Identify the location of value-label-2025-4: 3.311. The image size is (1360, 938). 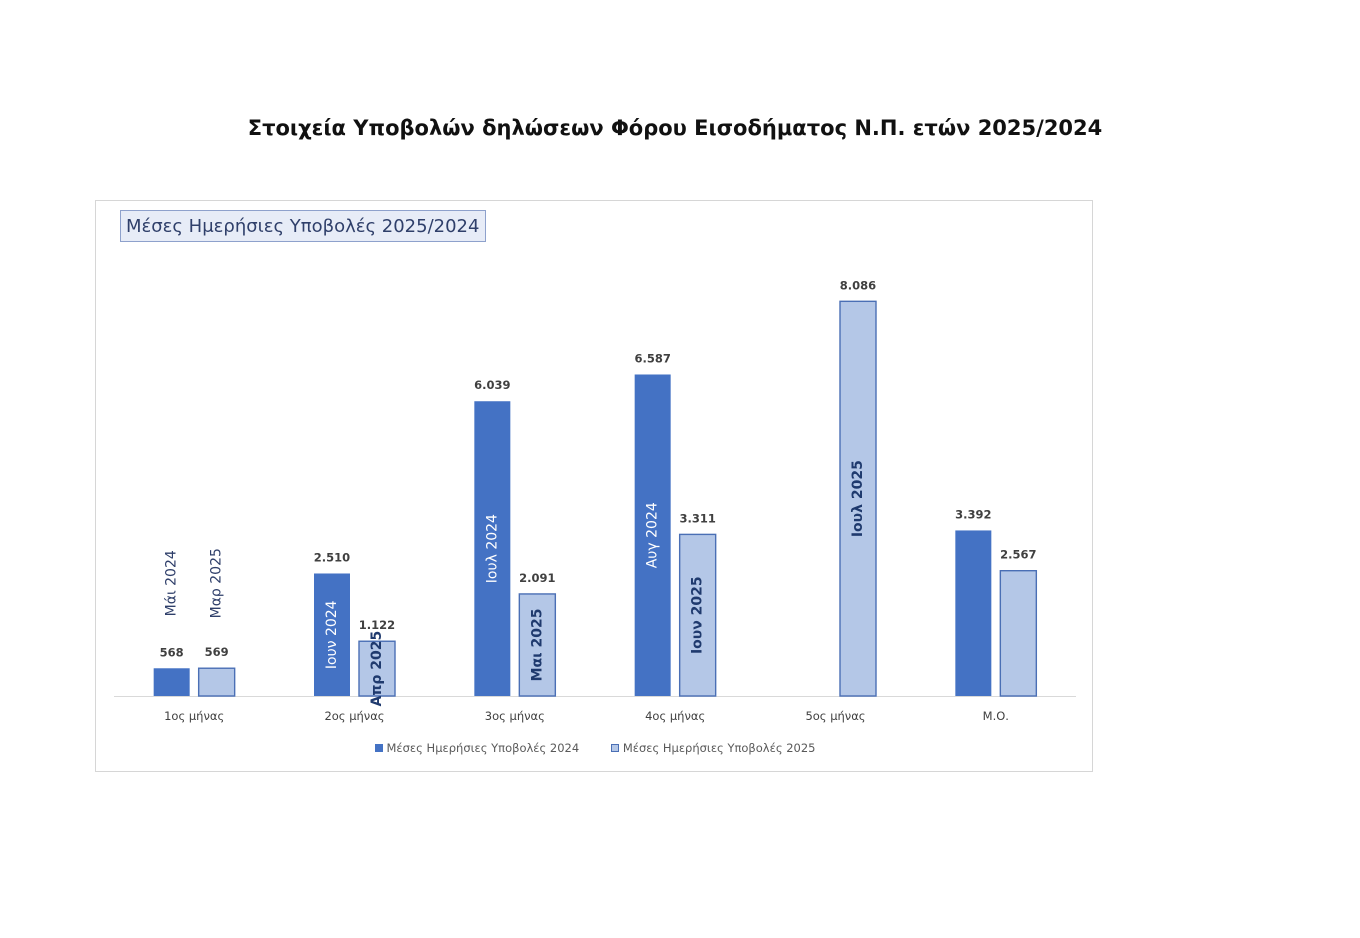
(697, 518).